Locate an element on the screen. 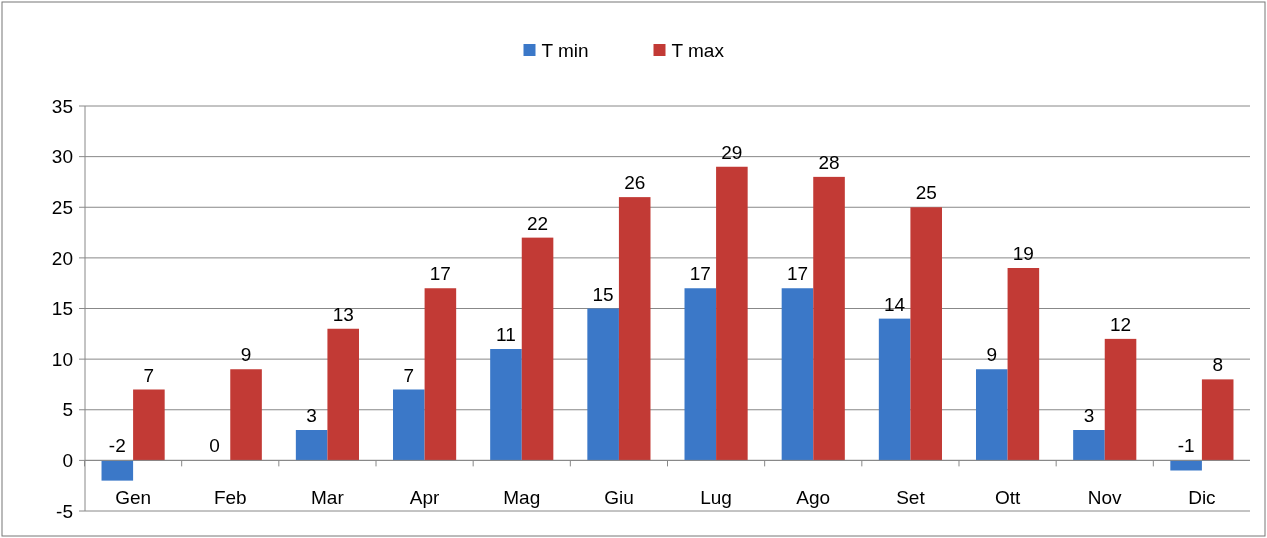 Image resolution: width=1267 pixels, height=538 pixels. data-label: 26 is located at coordinates (635, 183).